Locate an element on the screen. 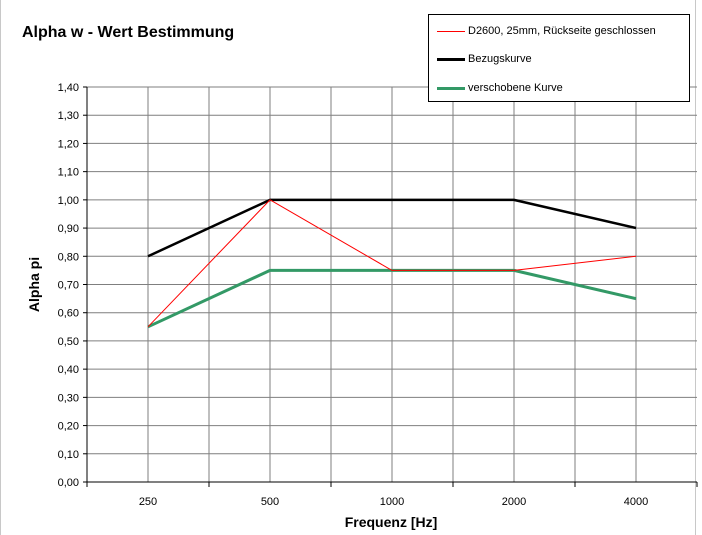 The width and height of the screenshot is (702, 535). y-tick-label: 0,30 is located at coordinates (68, 398).